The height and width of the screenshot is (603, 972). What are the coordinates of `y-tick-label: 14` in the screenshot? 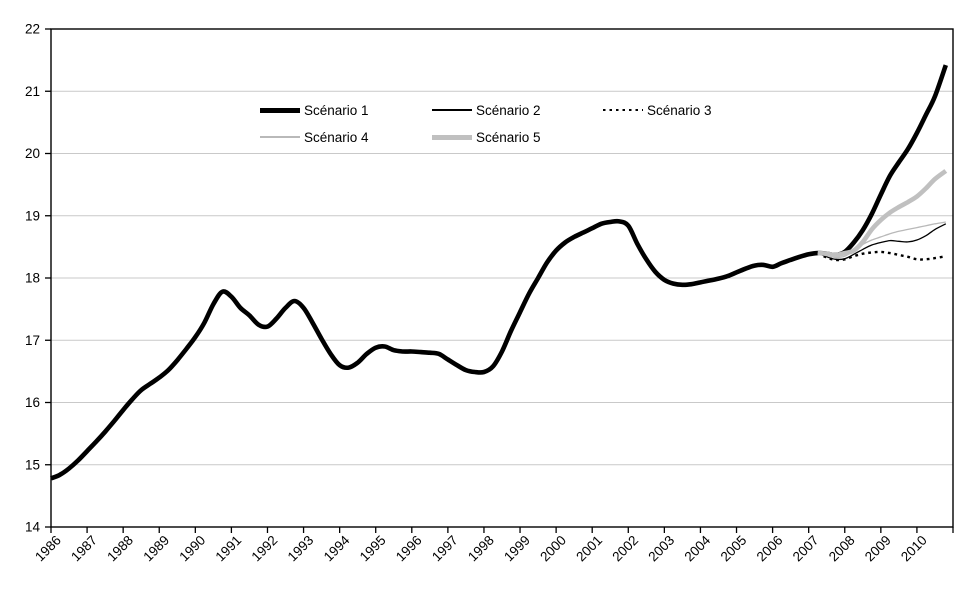 It's located at (33, 527).